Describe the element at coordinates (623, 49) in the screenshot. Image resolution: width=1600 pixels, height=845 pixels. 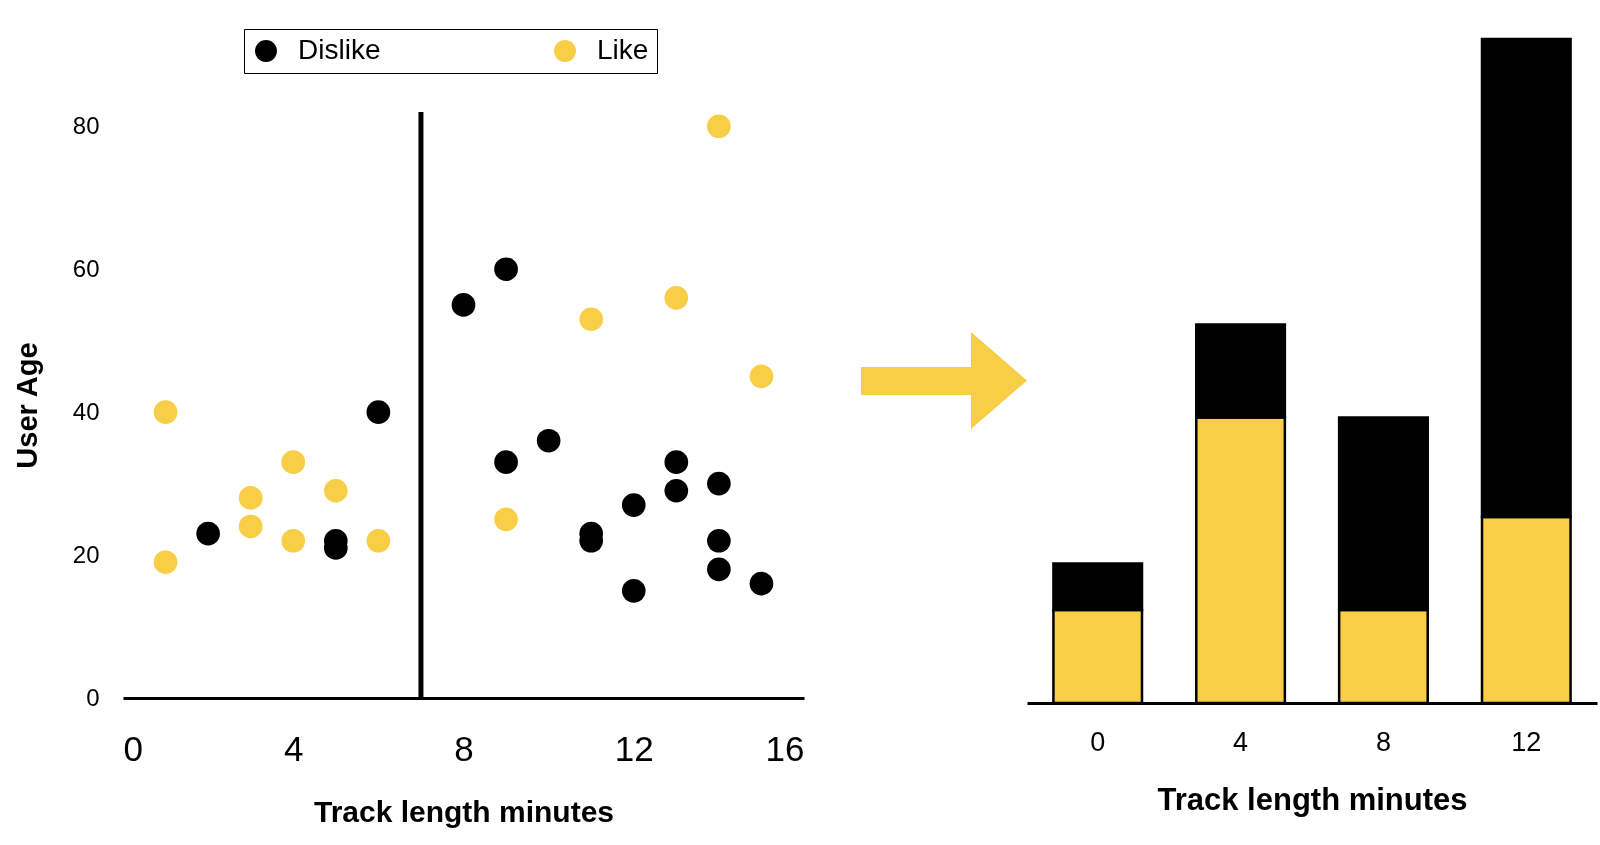
I see `legend-label: Like` at that location.